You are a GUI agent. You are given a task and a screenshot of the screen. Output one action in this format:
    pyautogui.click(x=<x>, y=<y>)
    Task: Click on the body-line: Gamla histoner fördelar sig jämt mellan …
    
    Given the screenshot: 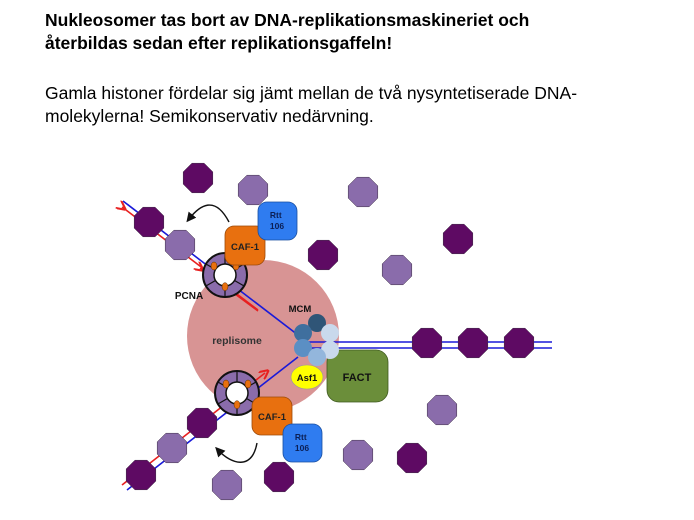 What is the action you would take?
    pyautogui.click(x=311, y=93)
    